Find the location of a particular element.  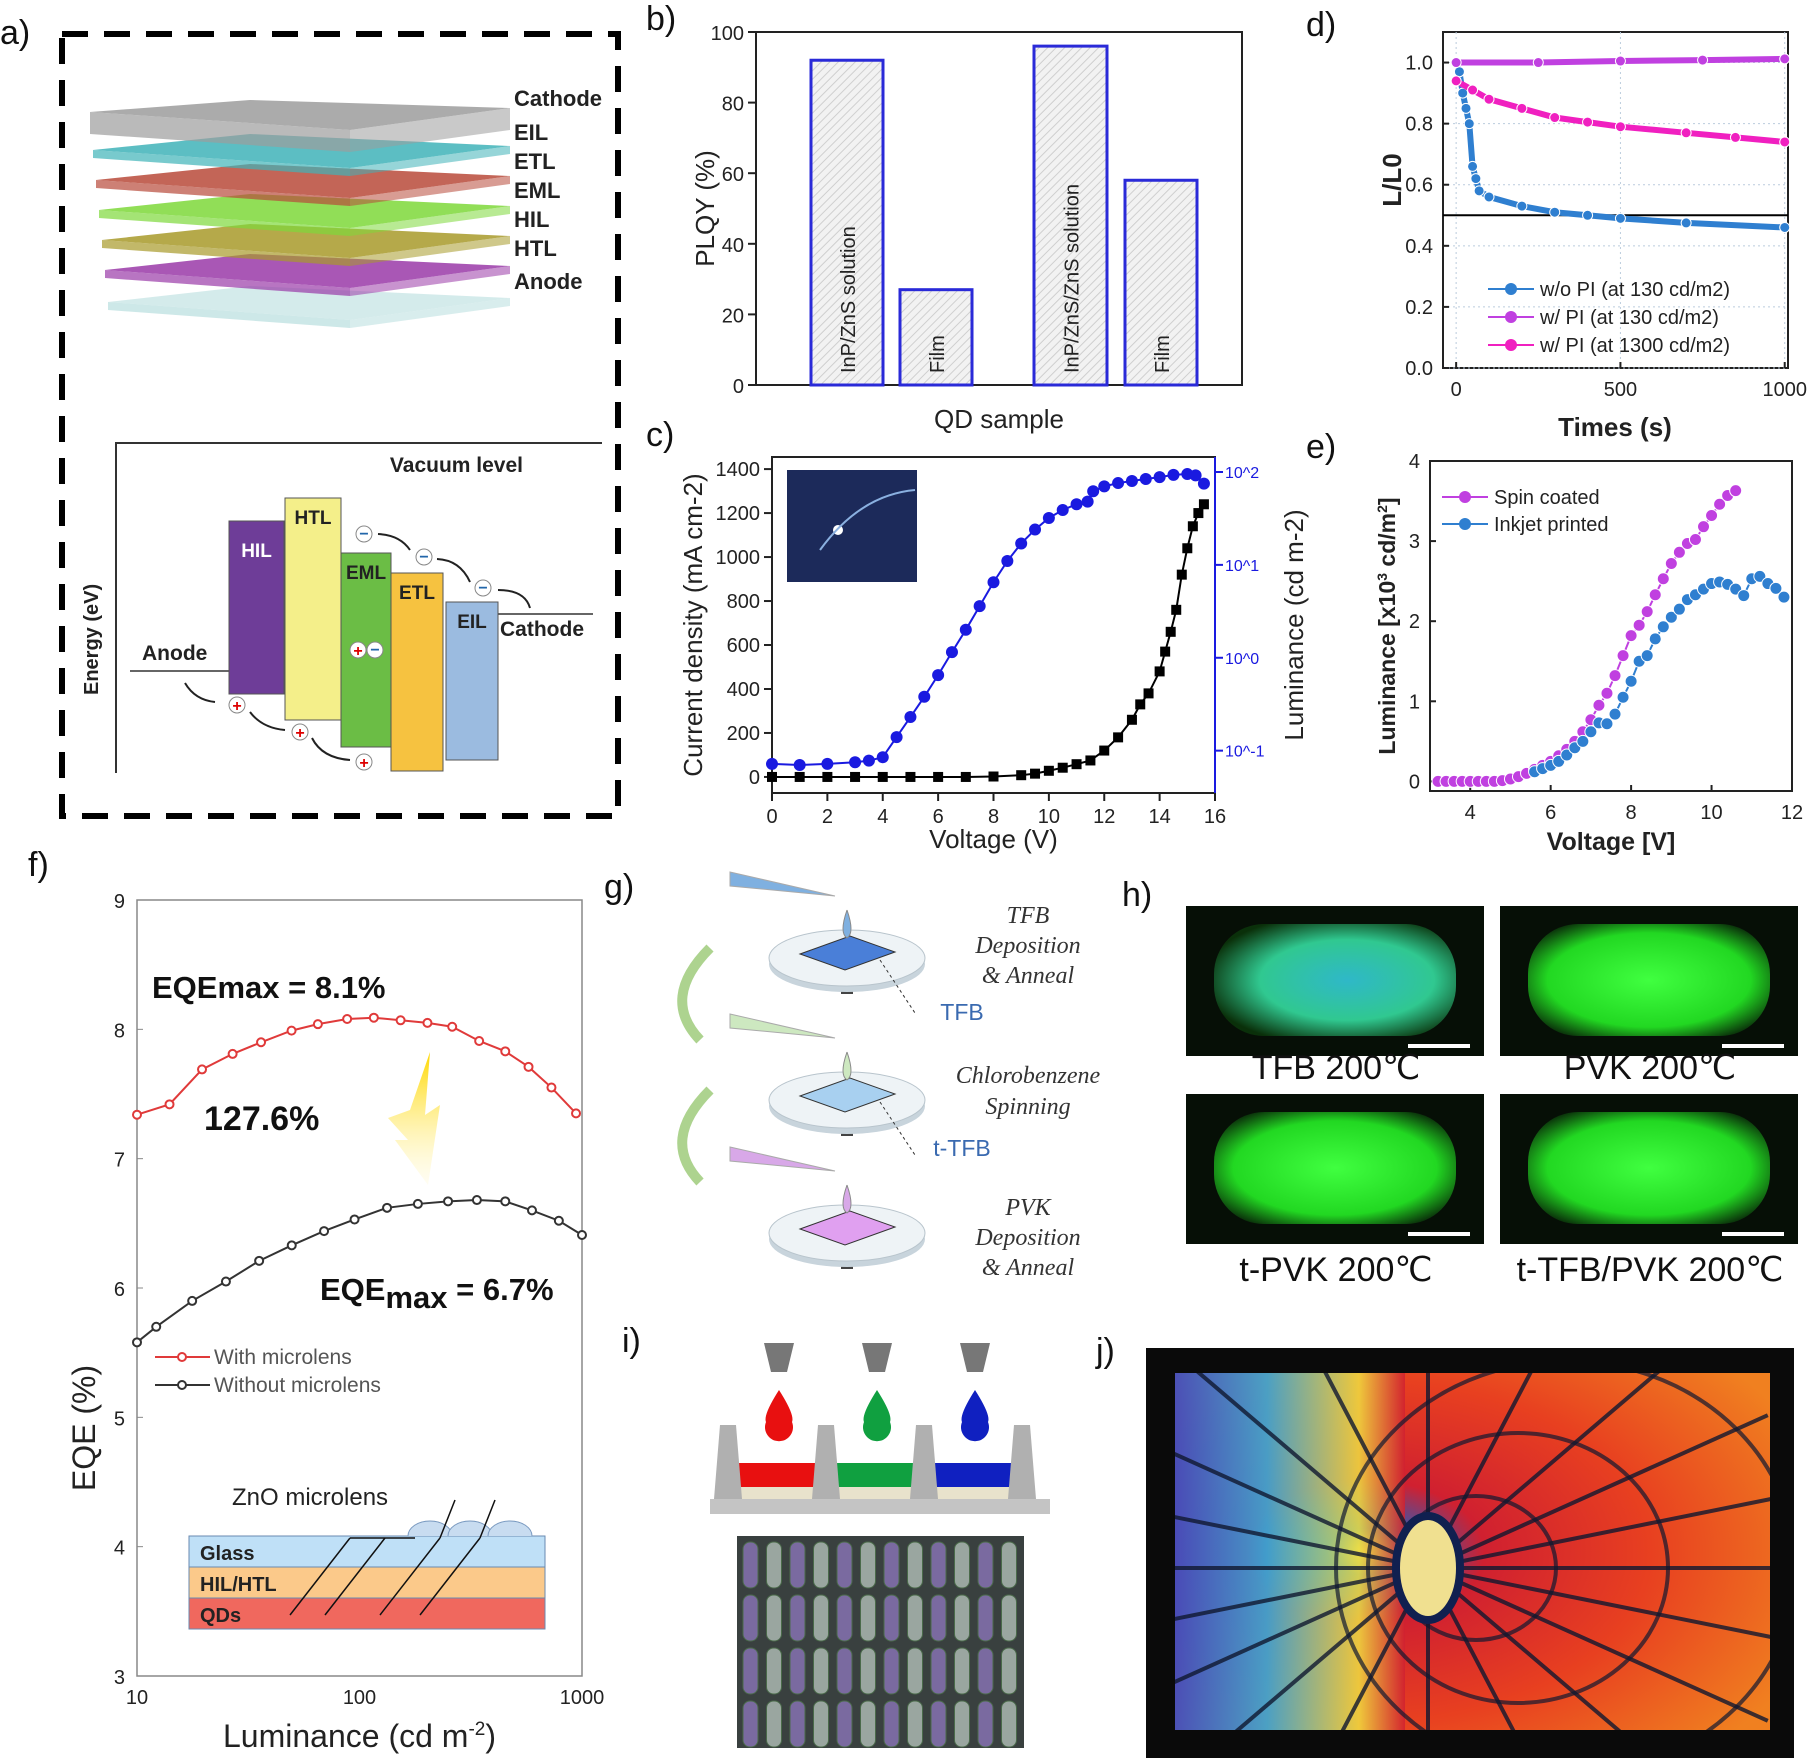

y-tick-label: 800 is located at coordinates (743, 602).